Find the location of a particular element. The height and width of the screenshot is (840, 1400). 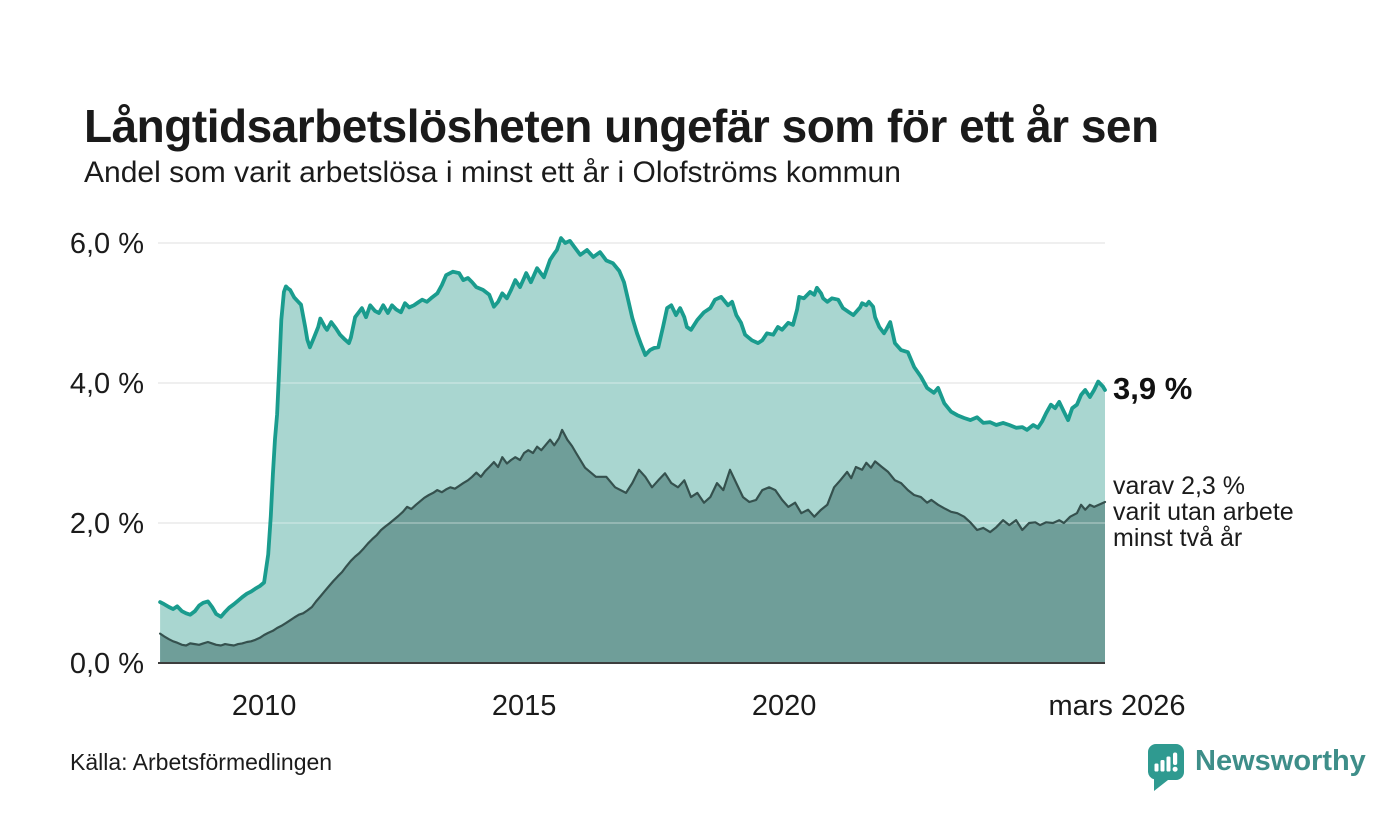

bar-chart-bubble-icon is located at coordinates (1166, 767).